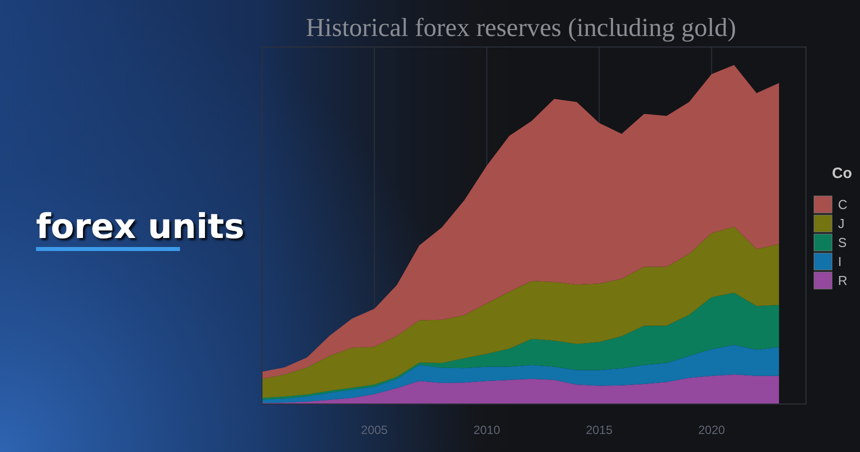 This screenshot has width=860, height=452. I want to click on legend-label: I, so click(840, 261).